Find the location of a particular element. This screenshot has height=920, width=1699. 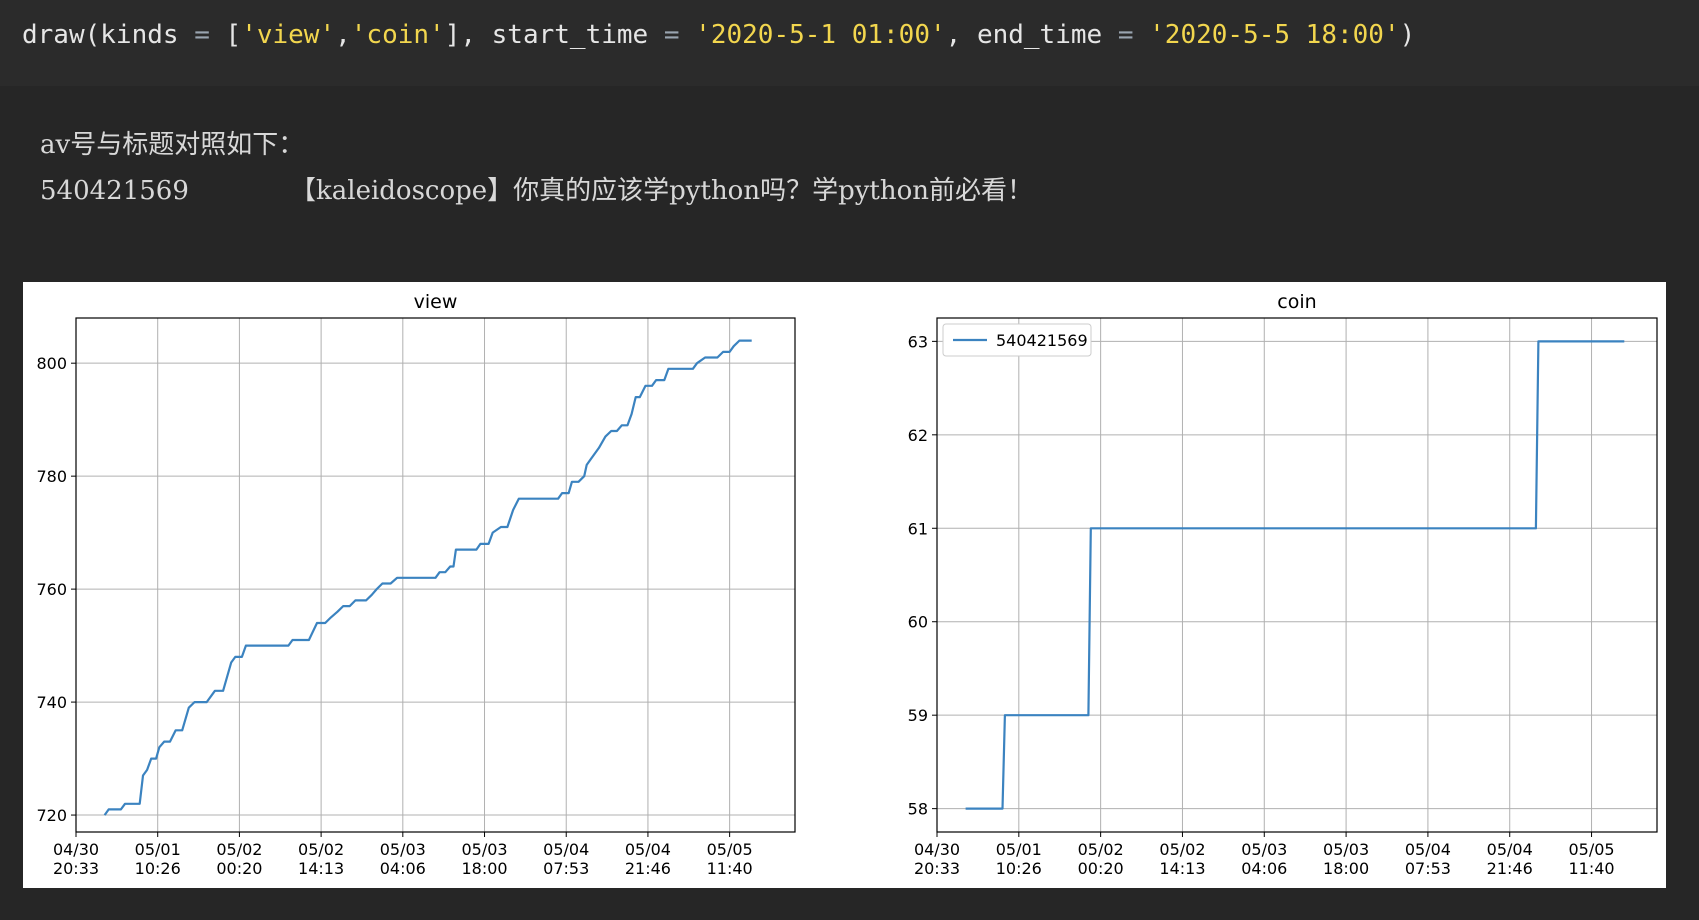

y-tick-label: 63 is located at coordinates (918, 341).